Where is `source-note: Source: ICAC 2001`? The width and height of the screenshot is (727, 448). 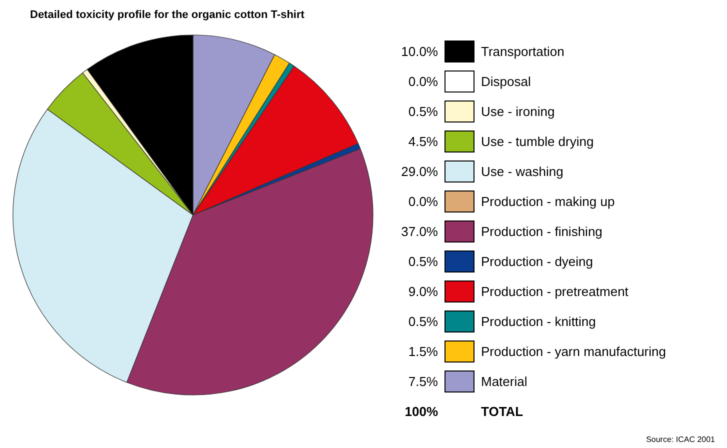
source-note: Source: ICAC 2001 is located at coordinates (681, 439).